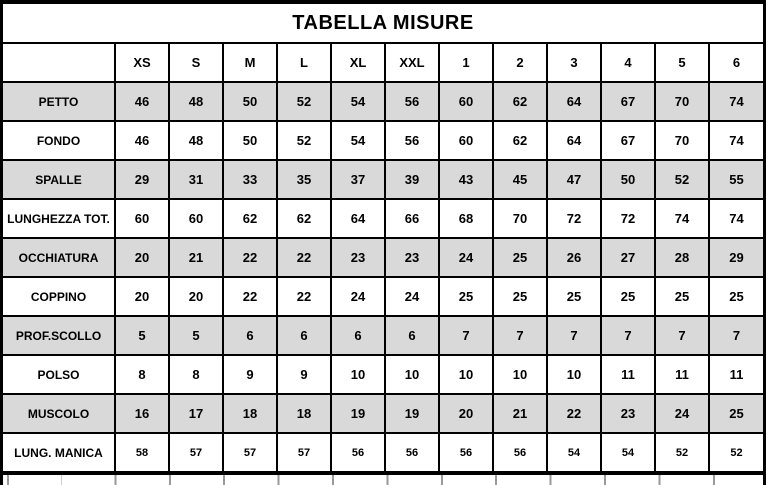 This screenshot has height=485, width=766. Describe the element at coordinates (520, 179) in the screenshot. I see `measure-cell: 45` at that location.